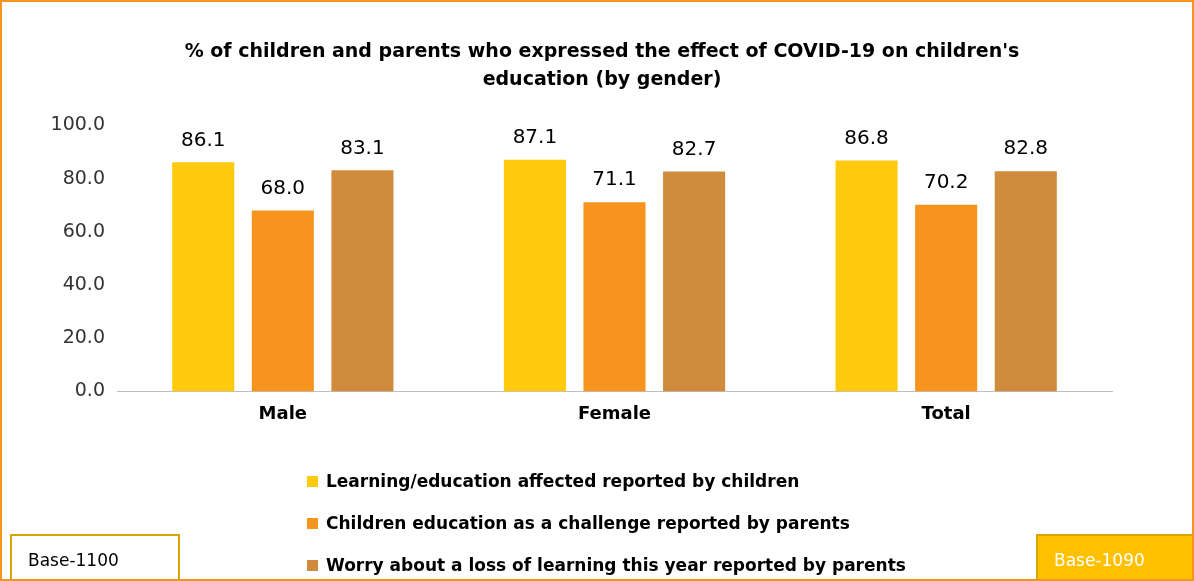  I want to click on x-tick-label: Total, so click(946, 412).